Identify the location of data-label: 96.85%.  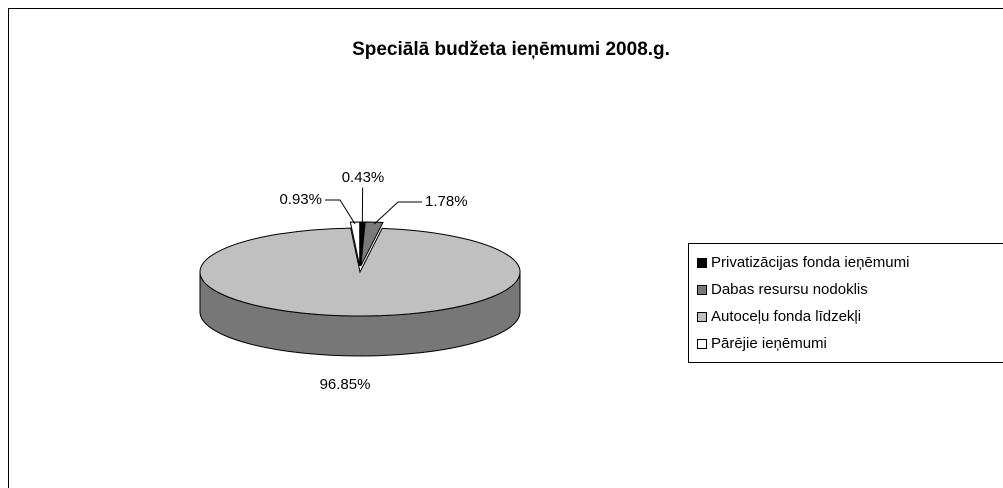
(345, 384).